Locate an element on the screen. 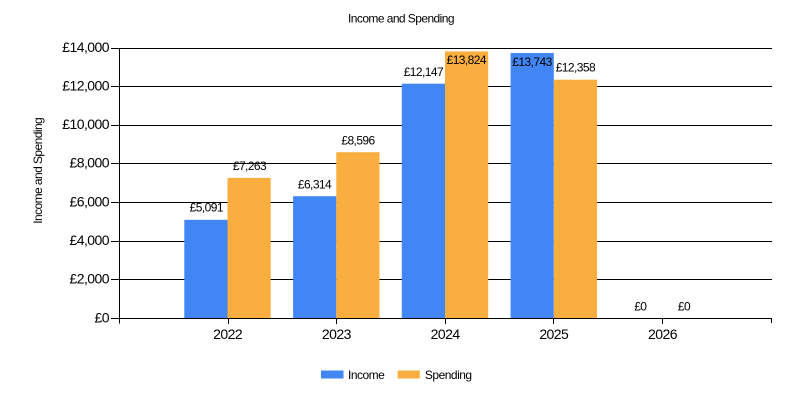 The height and width of the screenshot is (400, 800). svg-text: £6,314 is located at coordinates (315, 185).